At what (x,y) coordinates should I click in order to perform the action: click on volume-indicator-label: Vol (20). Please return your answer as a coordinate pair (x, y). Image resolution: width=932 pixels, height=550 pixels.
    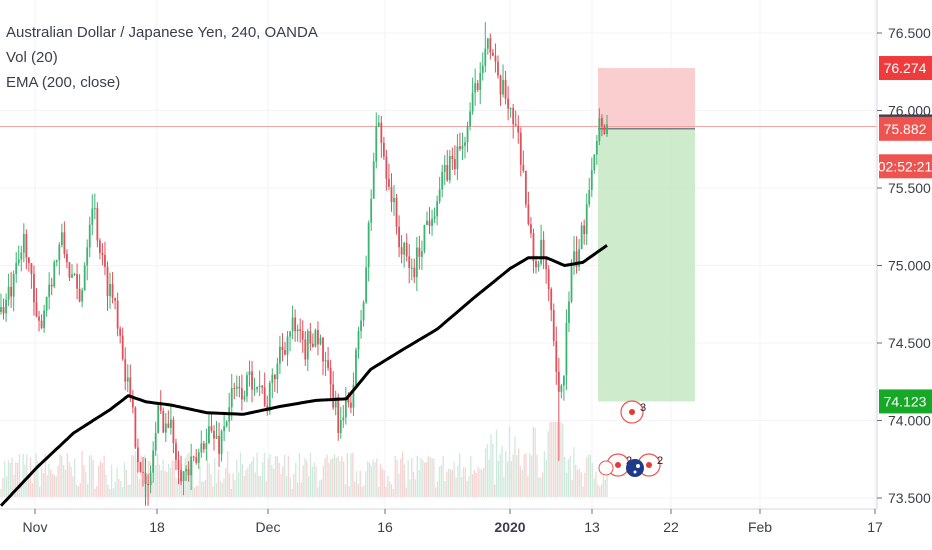
    Looking at the image, I should click on (32, 57).